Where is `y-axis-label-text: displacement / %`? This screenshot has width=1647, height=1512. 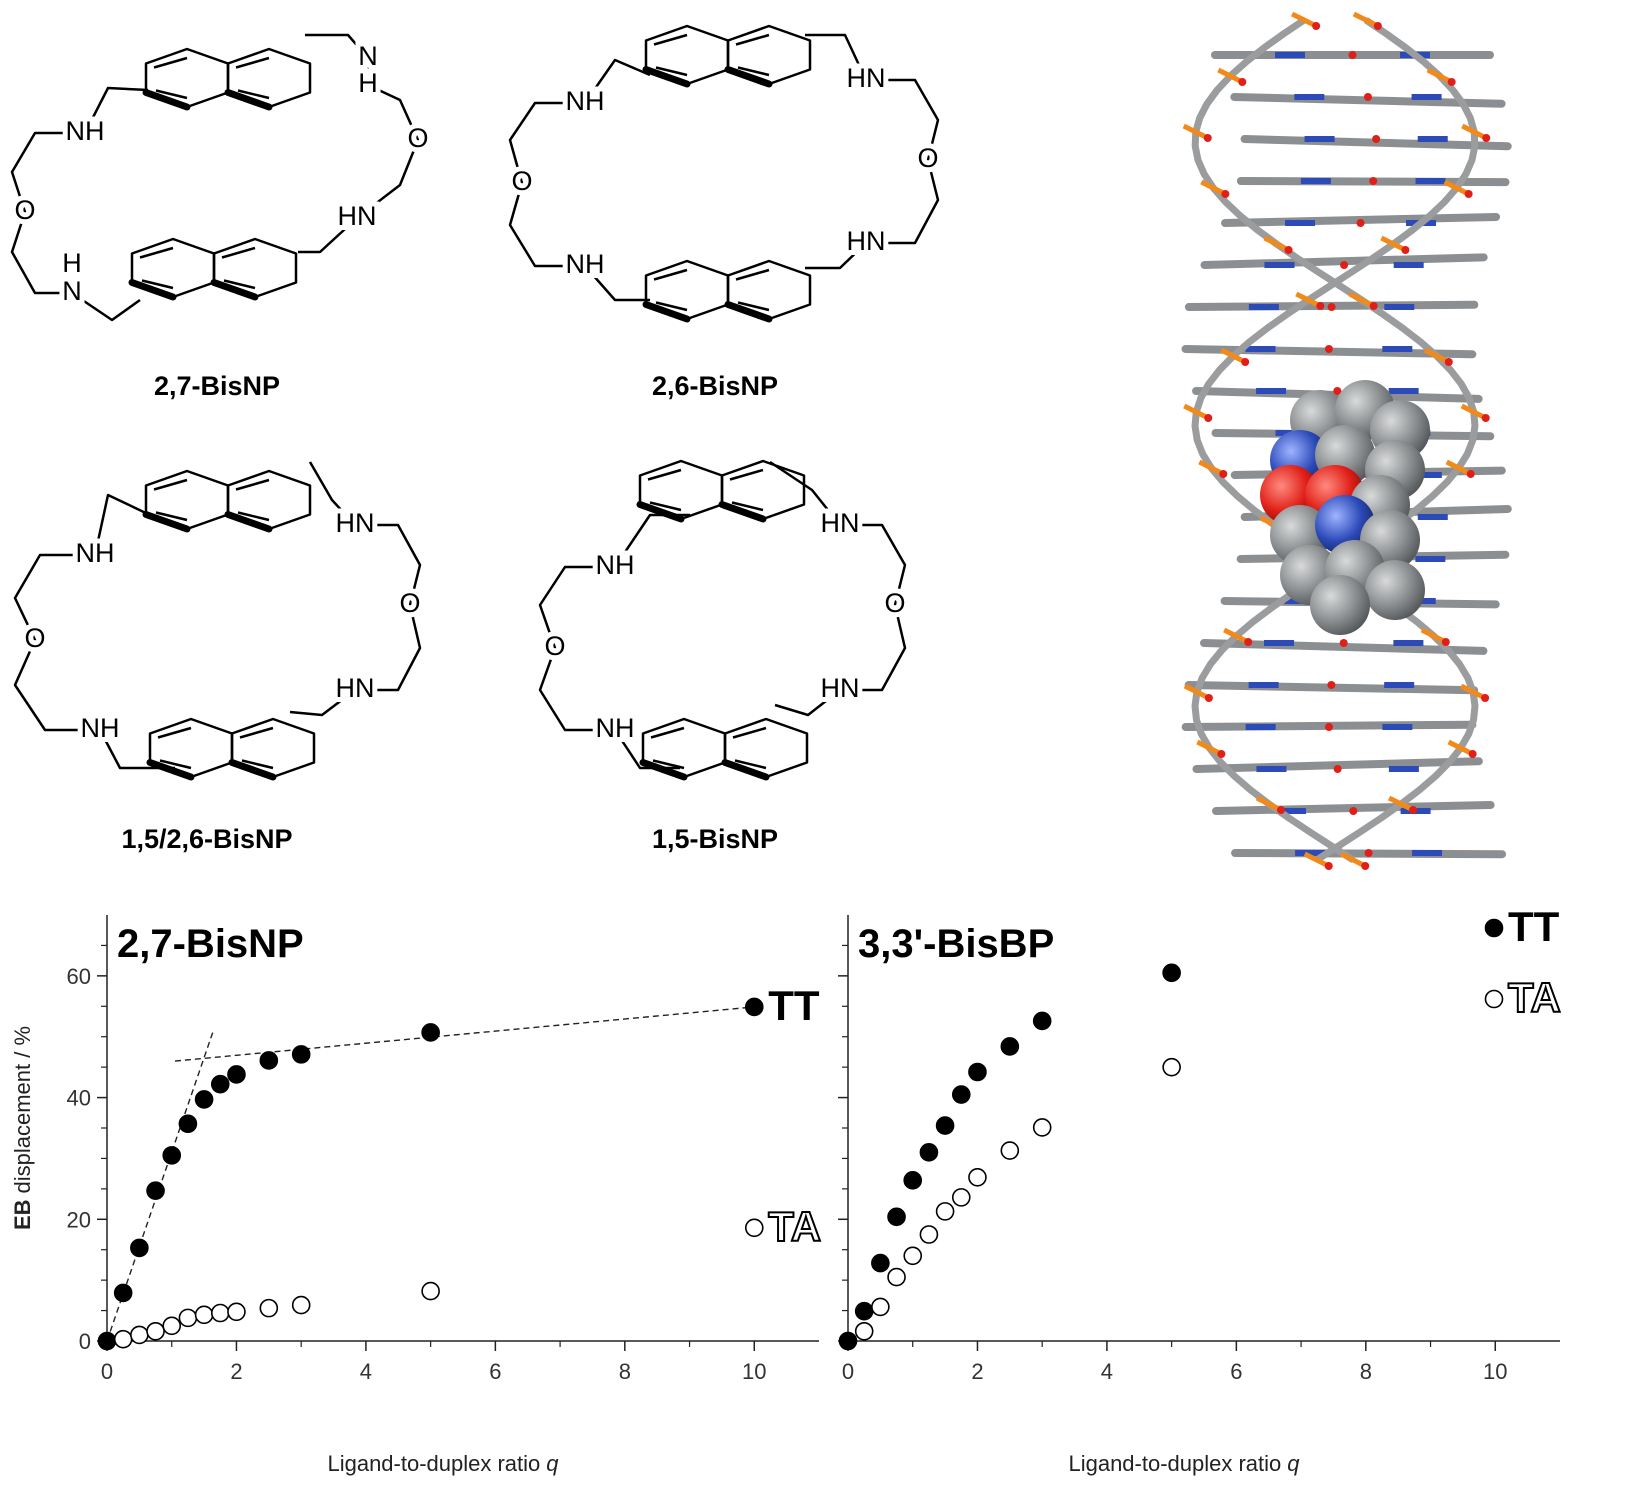
y-axis-label-text: displacement / % is located at coordinates (22, 1110).